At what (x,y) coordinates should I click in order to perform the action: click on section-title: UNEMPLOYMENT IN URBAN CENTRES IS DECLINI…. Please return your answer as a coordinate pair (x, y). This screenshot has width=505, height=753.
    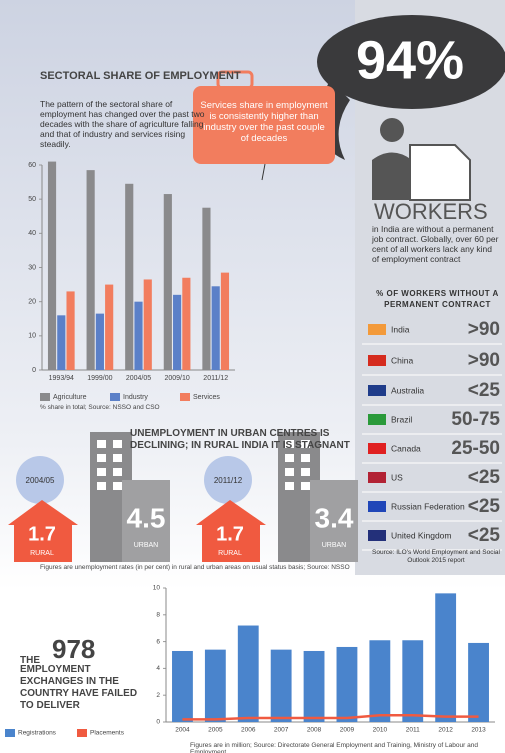
    Looking at the image, I should click on (240, 439).